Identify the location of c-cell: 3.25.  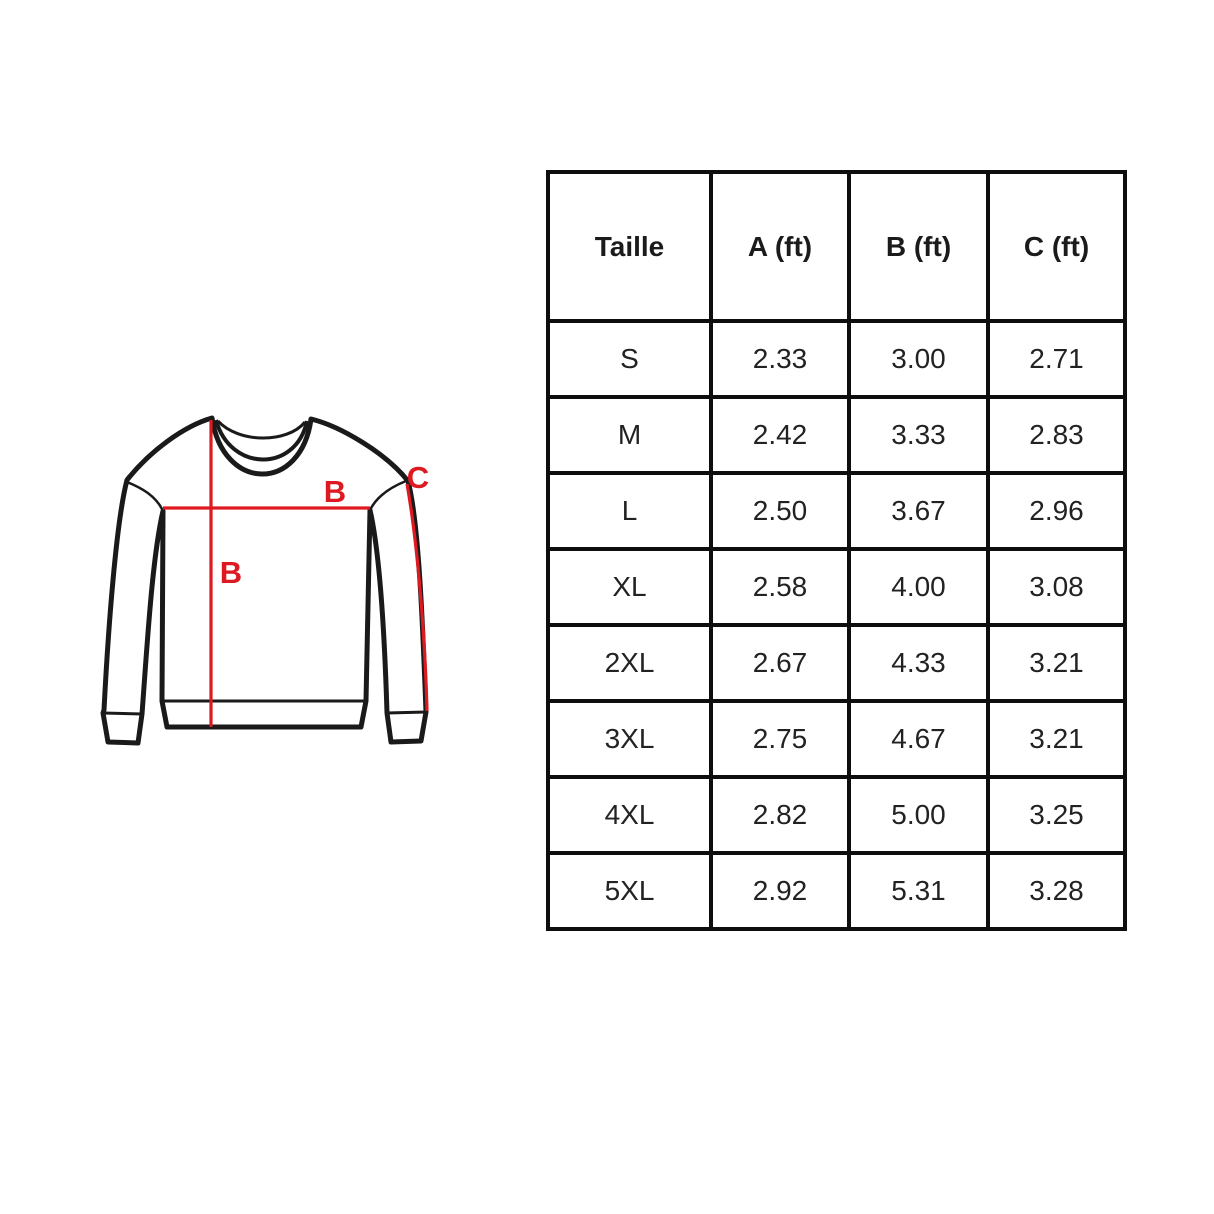
(1056, 815).